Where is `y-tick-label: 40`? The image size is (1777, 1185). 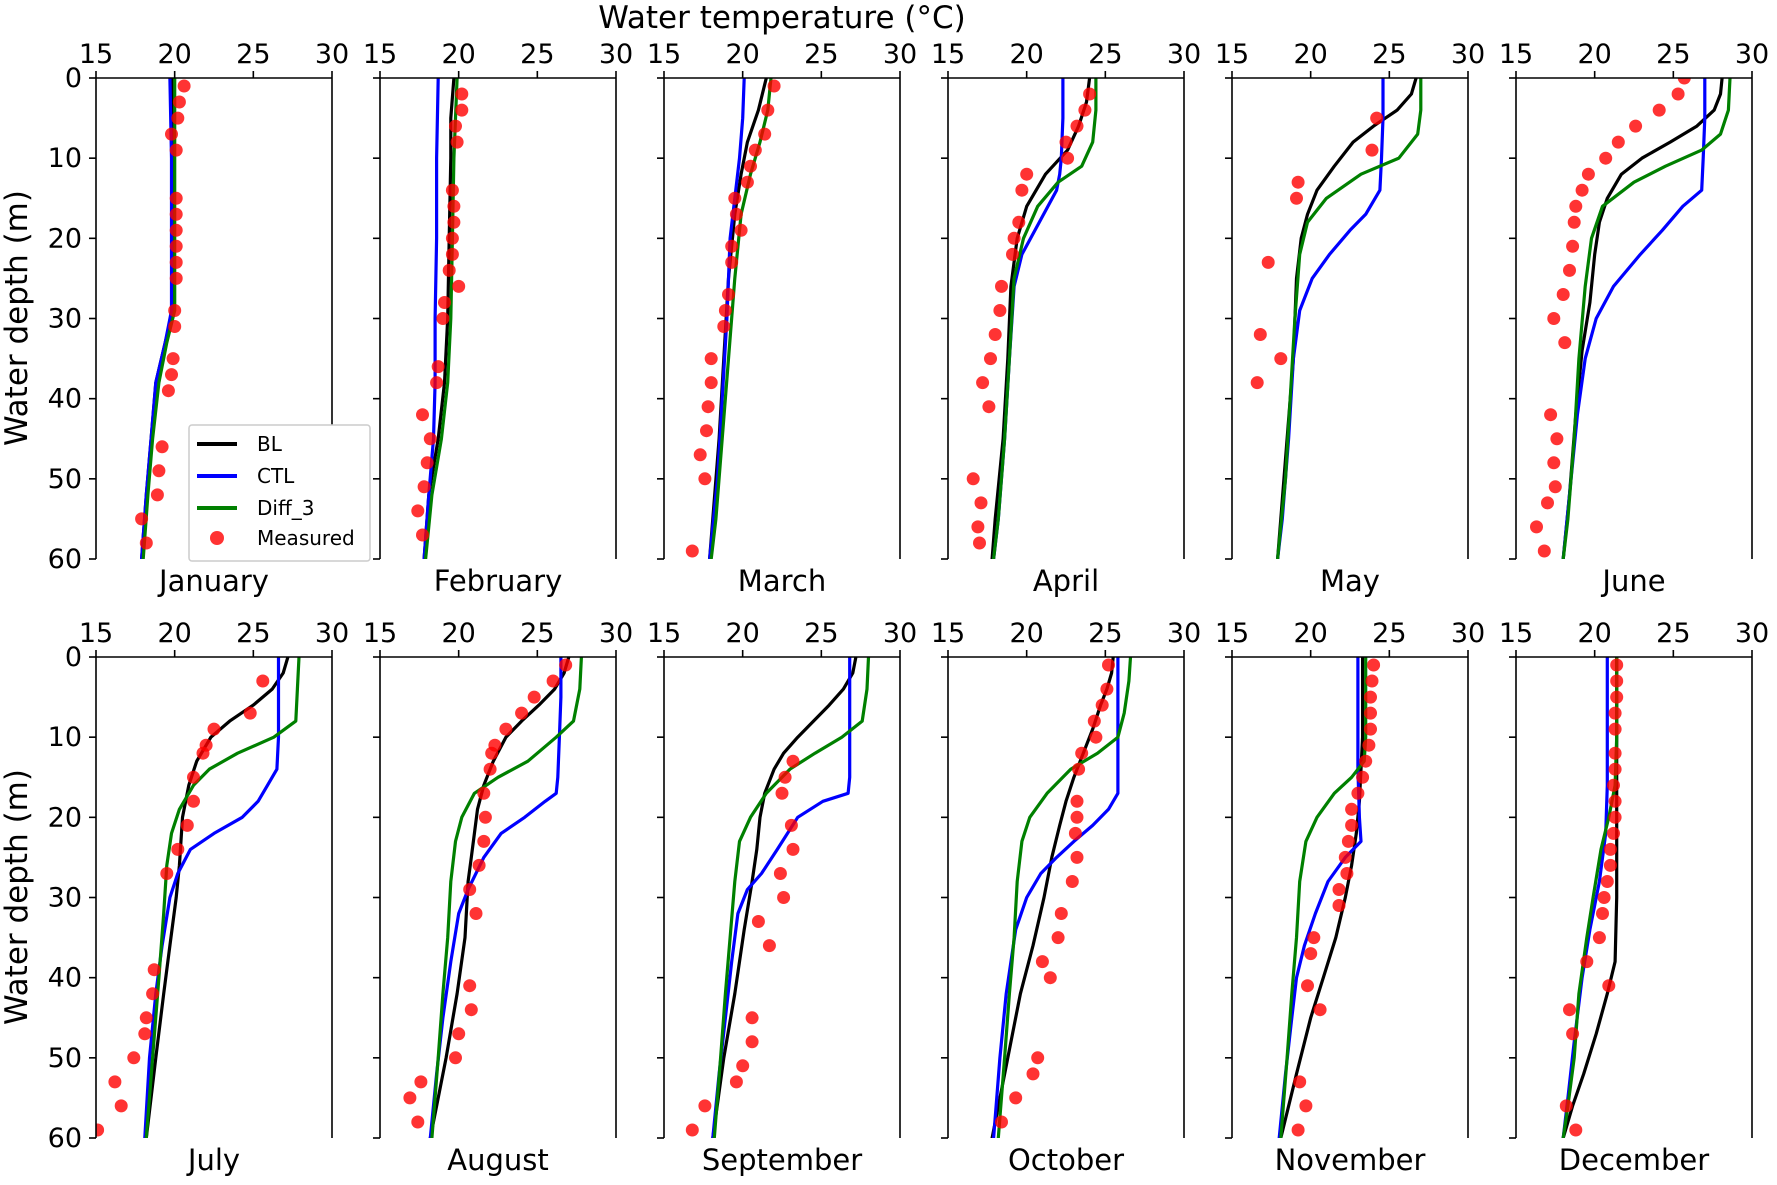 y-tick-label: 40 is located at coordinates (65, 978).